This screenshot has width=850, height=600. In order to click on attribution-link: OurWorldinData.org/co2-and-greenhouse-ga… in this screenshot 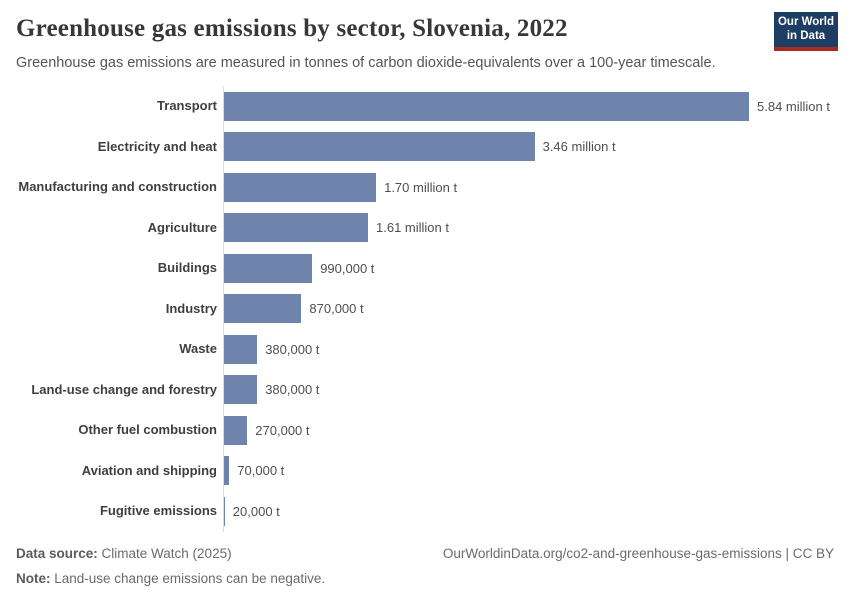, I will do `click(638, 553)`.